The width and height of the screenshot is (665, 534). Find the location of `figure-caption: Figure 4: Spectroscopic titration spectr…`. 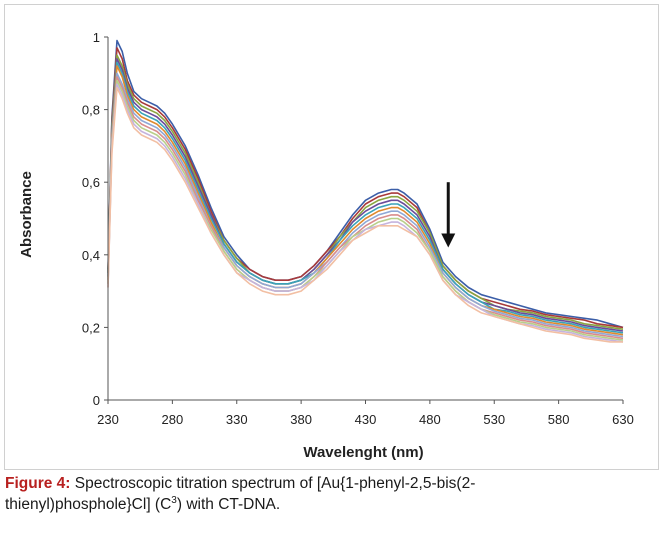

figure-caption: Figure 4: Spectroscopic titration spectr… is located at coordinates (333, 502).